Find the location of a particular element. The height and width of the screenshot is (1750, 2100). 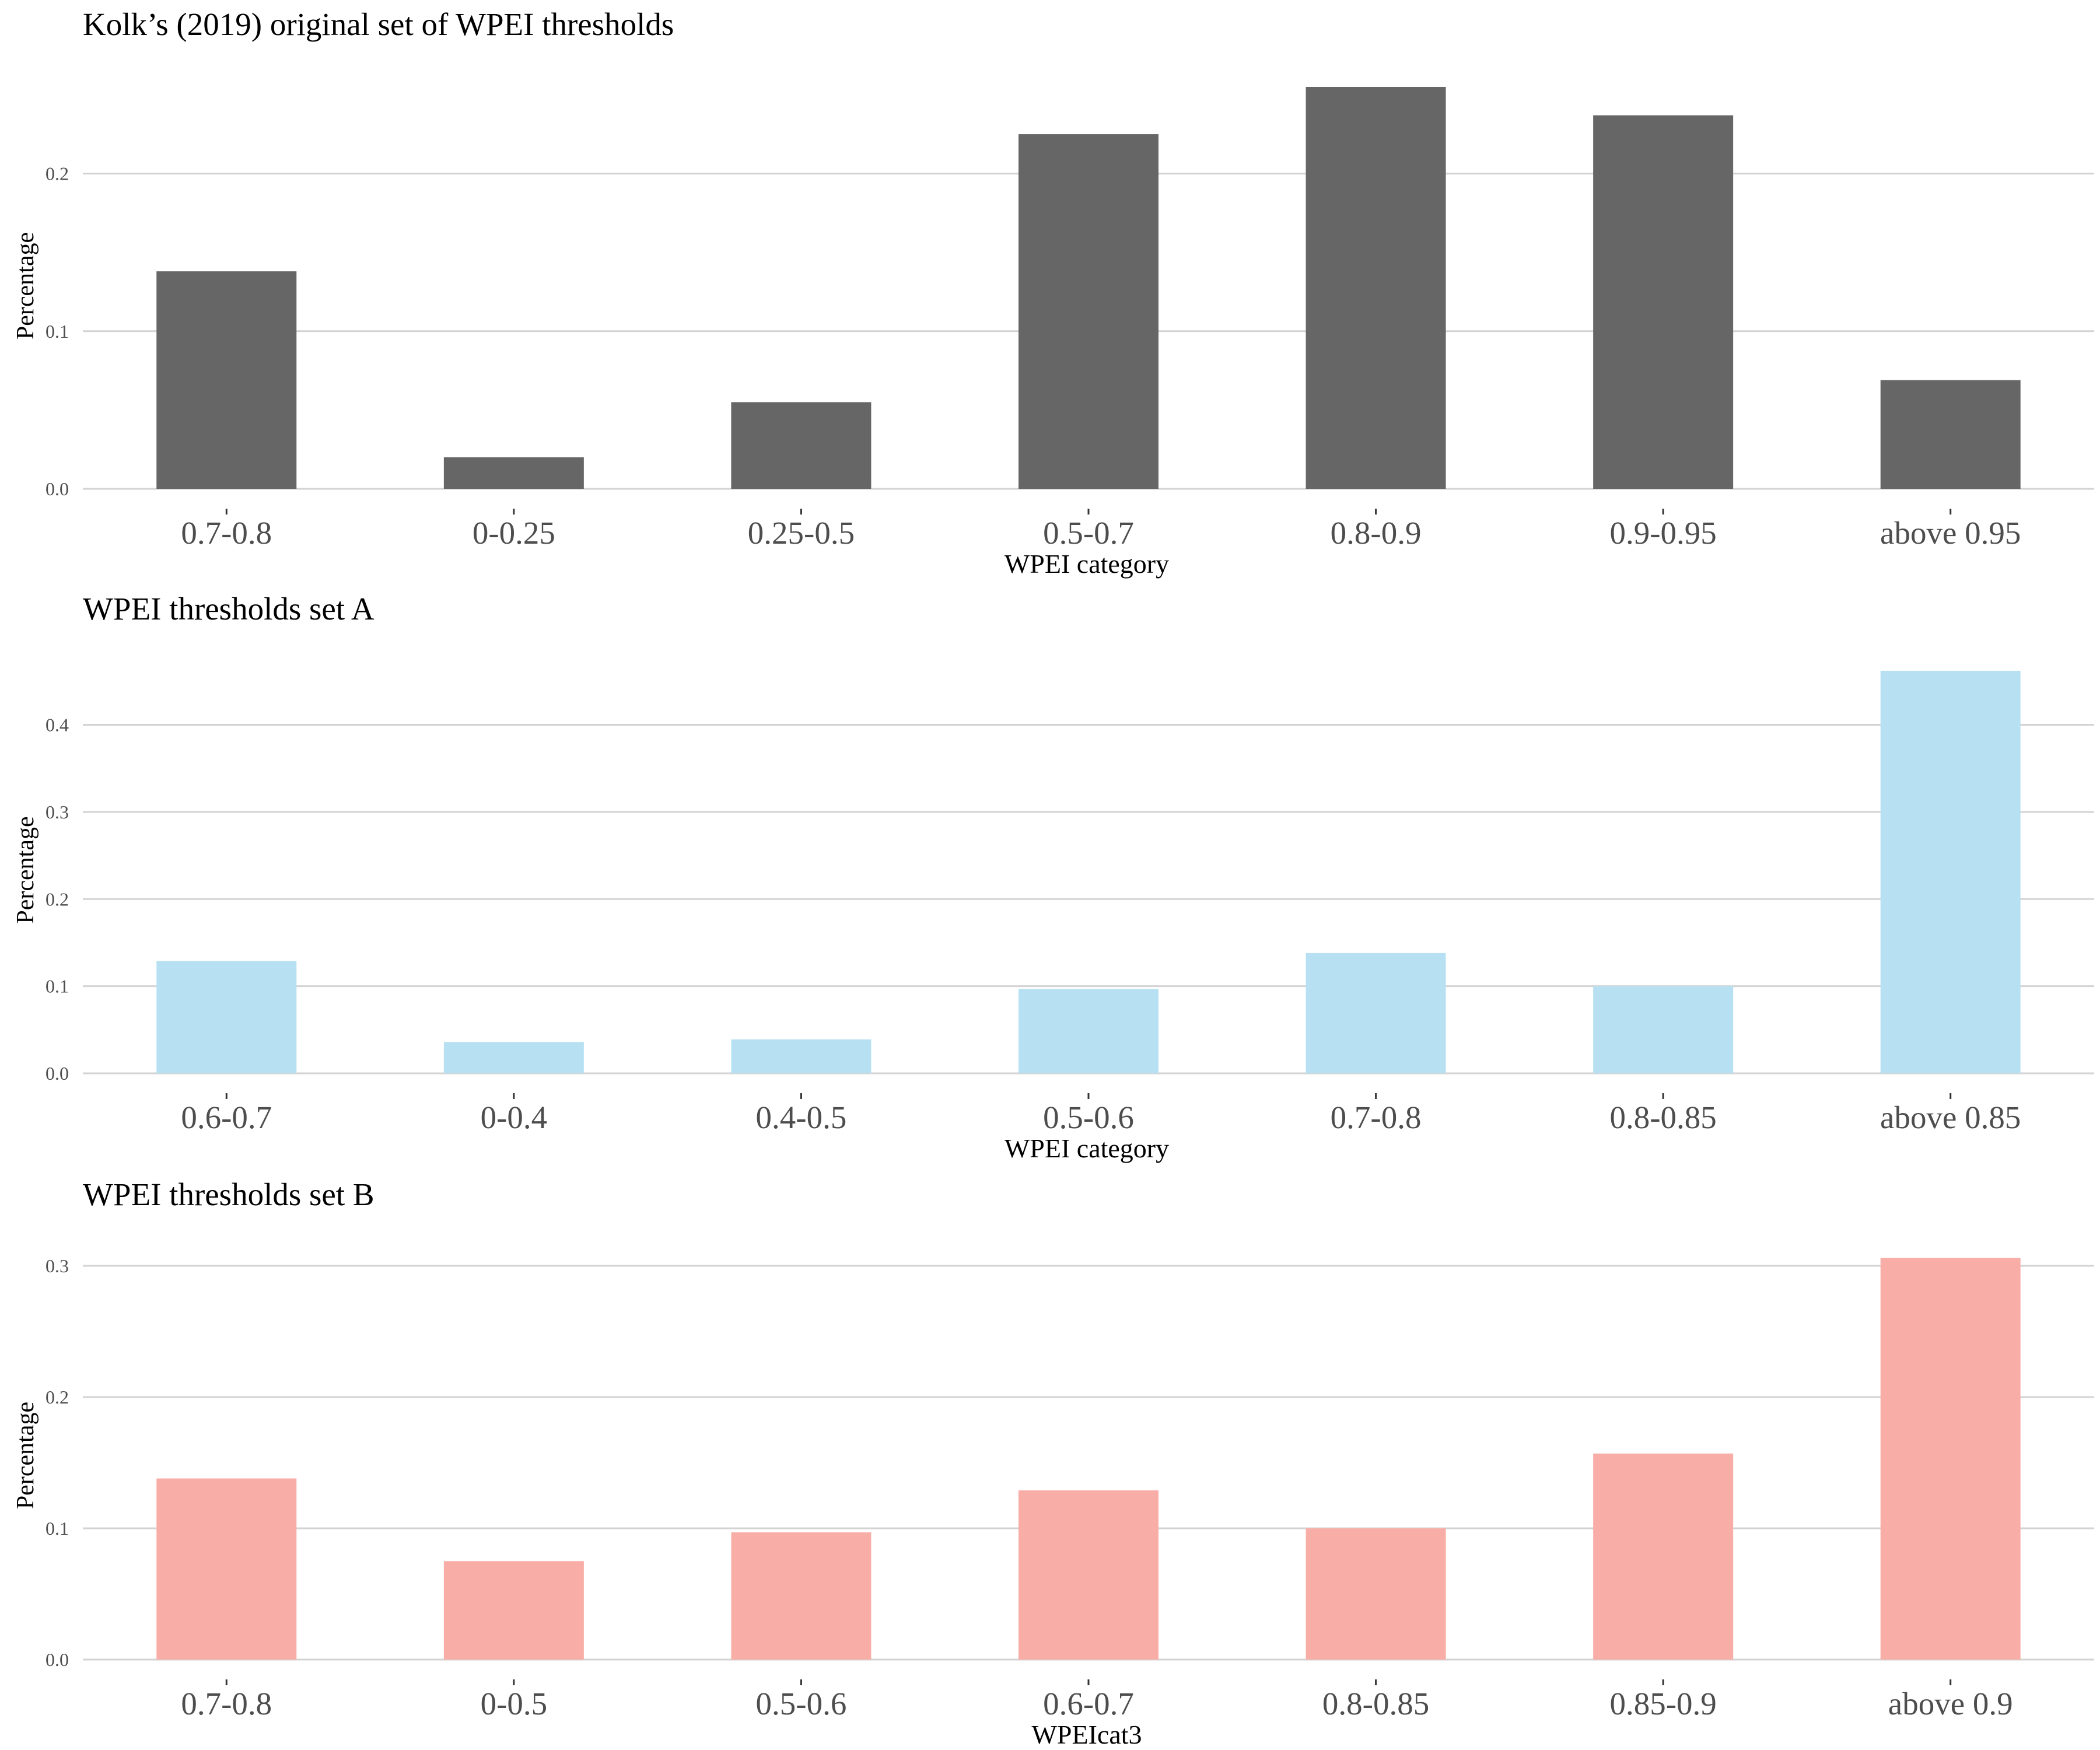

panel-2-title: WPEI thresholds set A is located at coordinates (228, 608).